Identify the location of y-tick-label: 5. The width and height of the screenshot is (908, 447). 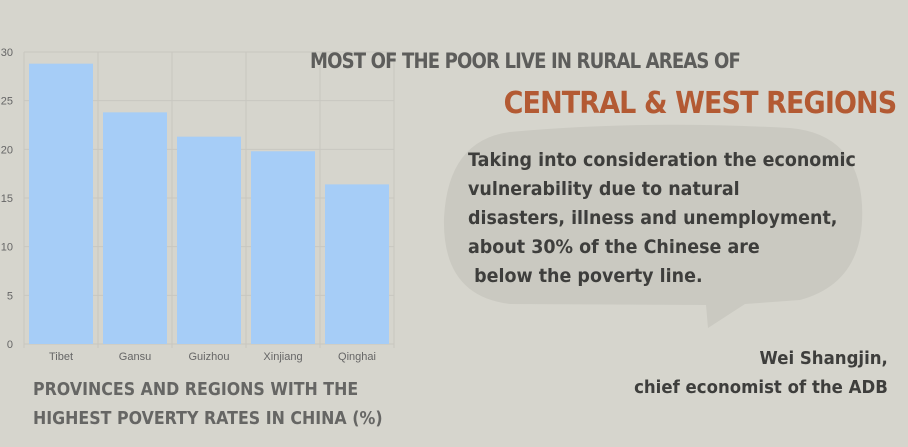
(10, 296).